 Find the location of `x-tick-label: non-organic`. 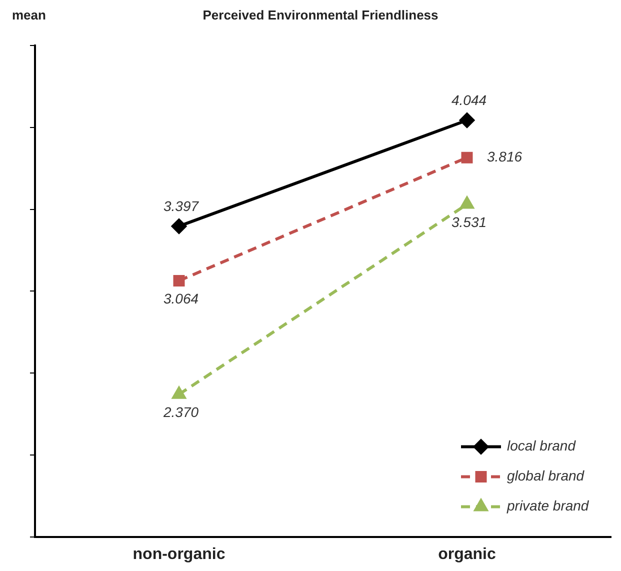

x-tick-label: non-organic is located at coordinates (179, 554).